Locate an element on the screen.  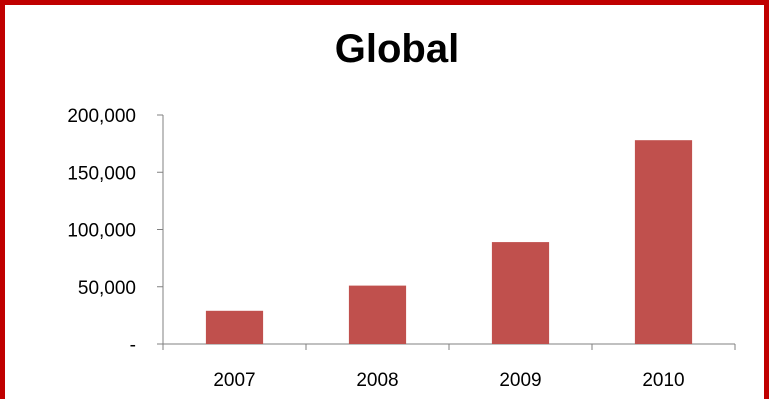
x-tick-label: 2008 is located at coordinates (377, 380).